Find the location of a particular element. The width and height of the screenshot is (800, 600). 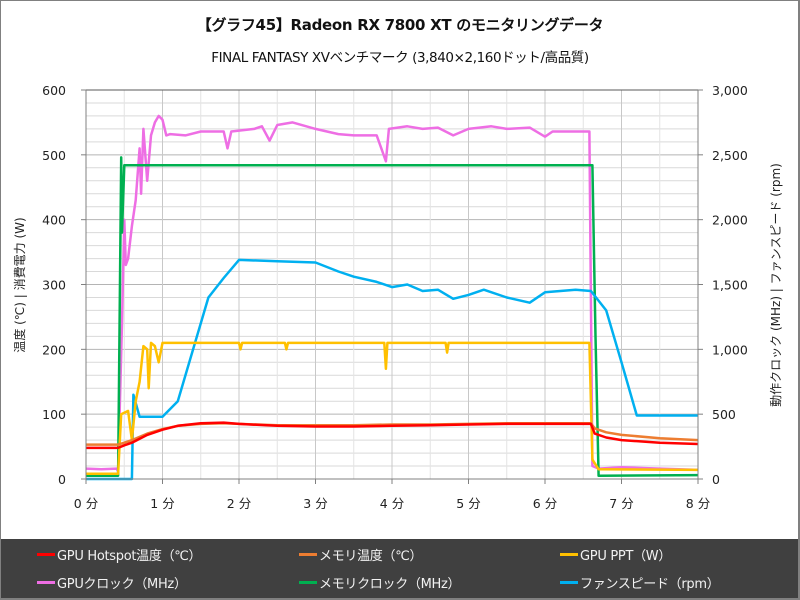

y-left-tick-label: 200 is located at coordinates (54, 349).